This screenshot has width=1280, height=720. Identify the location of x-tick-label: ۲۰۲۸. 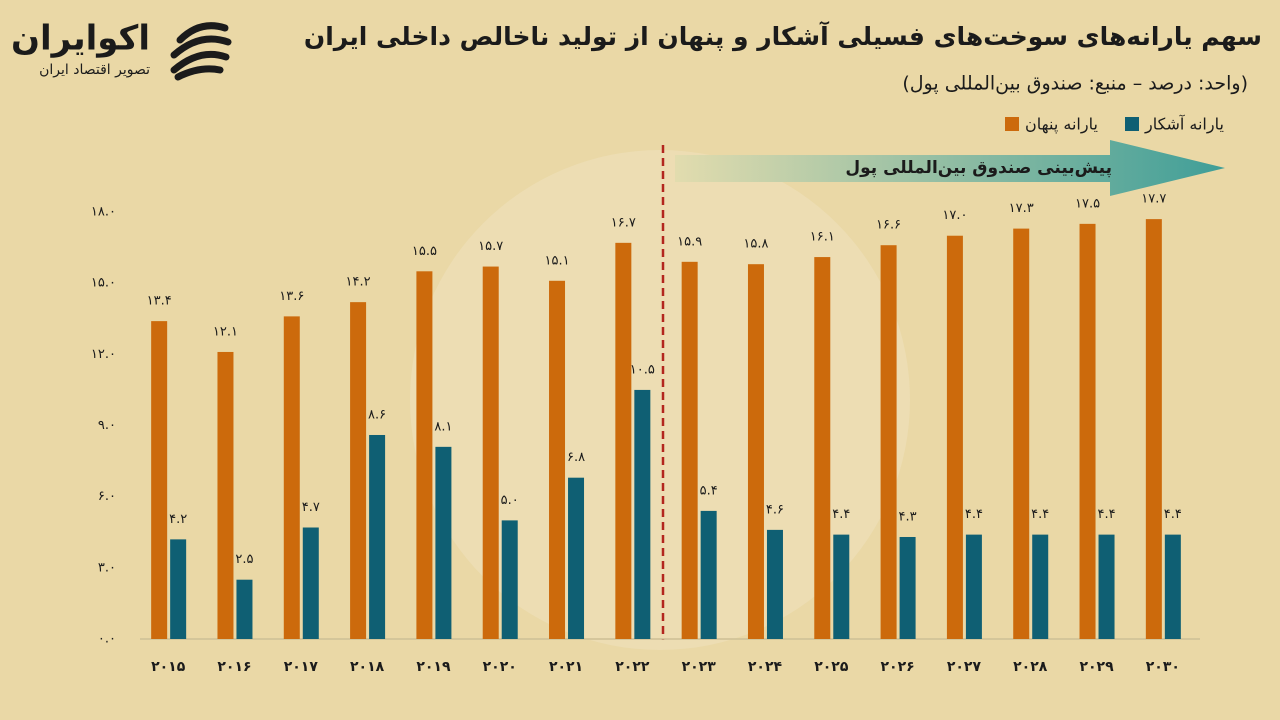
(1030, 667).